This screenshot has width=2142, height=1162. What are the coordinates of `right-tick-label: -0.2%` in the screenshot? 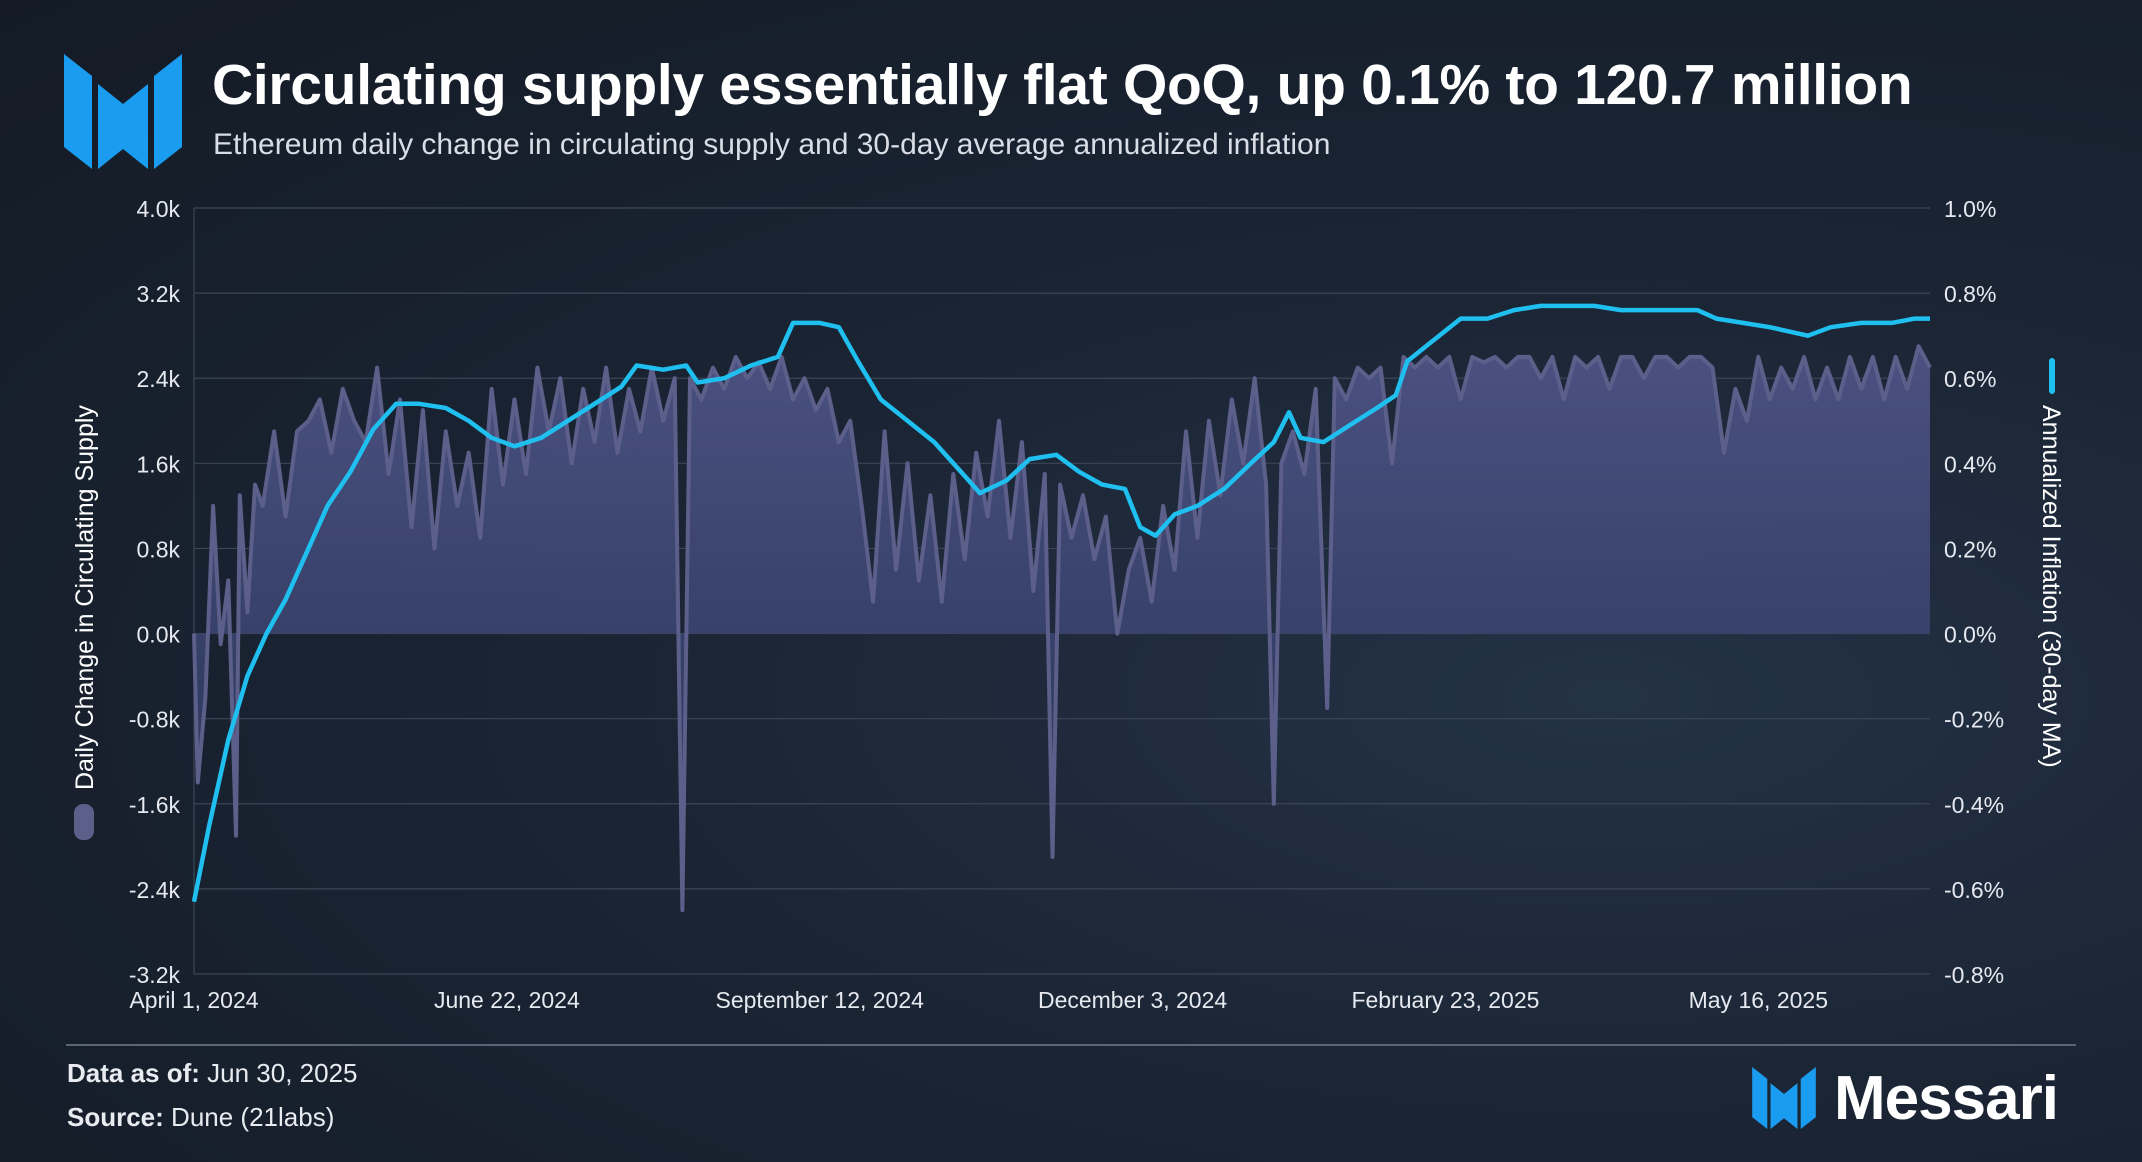 It's located at (1974, 720).